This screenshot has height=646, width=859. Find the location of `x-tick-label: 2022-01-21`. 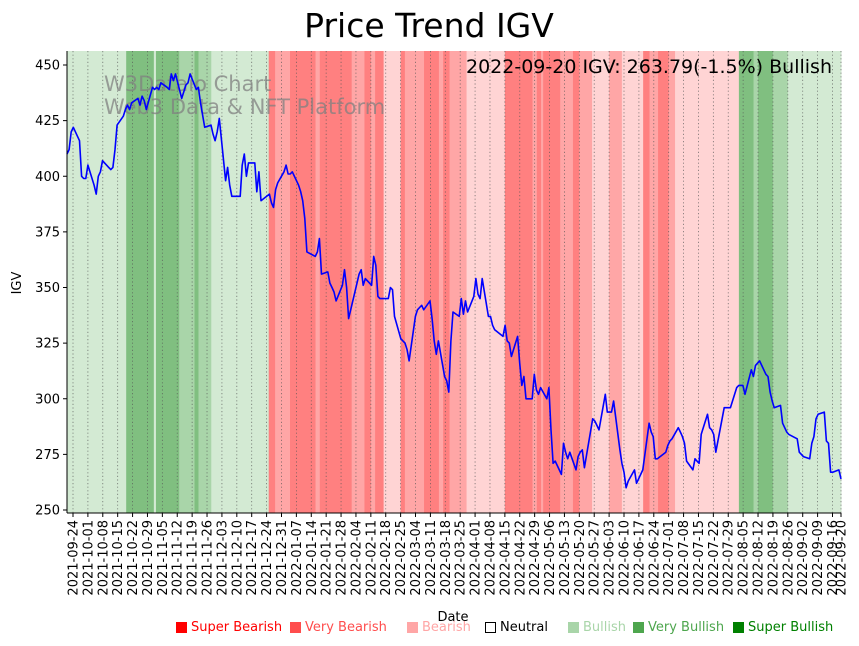

x-tick-label: 2022-01-21 is located at coordinates (327, 558).